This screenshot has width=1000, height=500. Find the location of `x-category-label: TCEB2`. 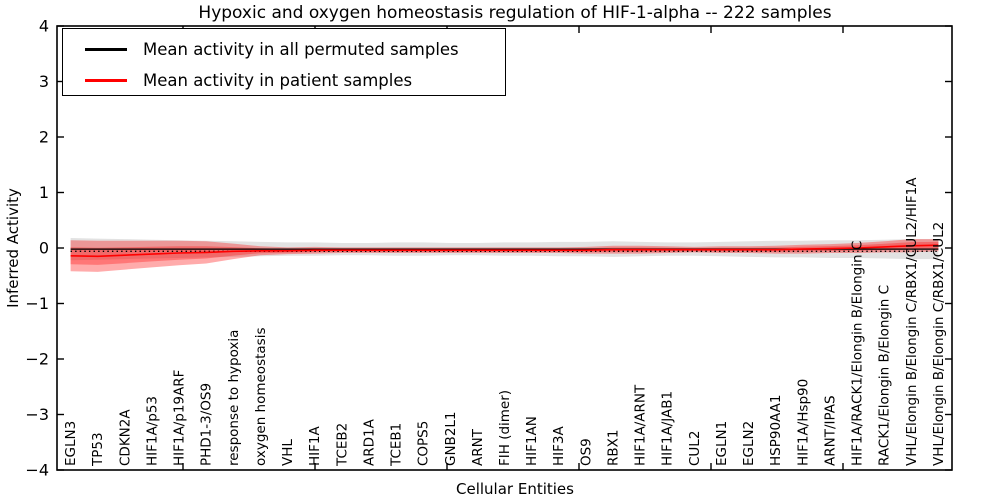

x-category-label: TCEB2 is located at coordinates (342, 445).